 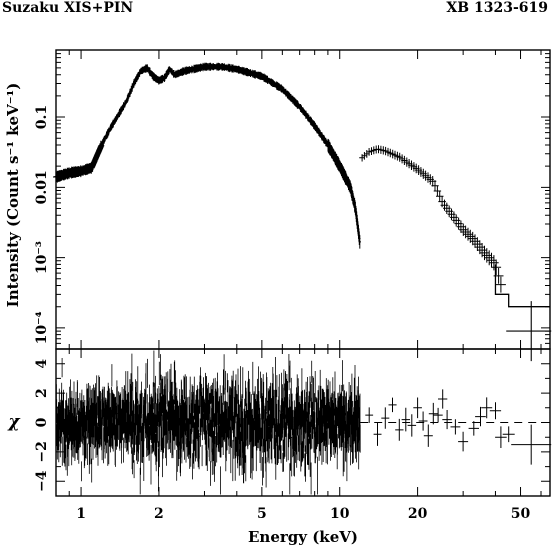 I want to click on pin-residual-points, so click(x=458, y=427).